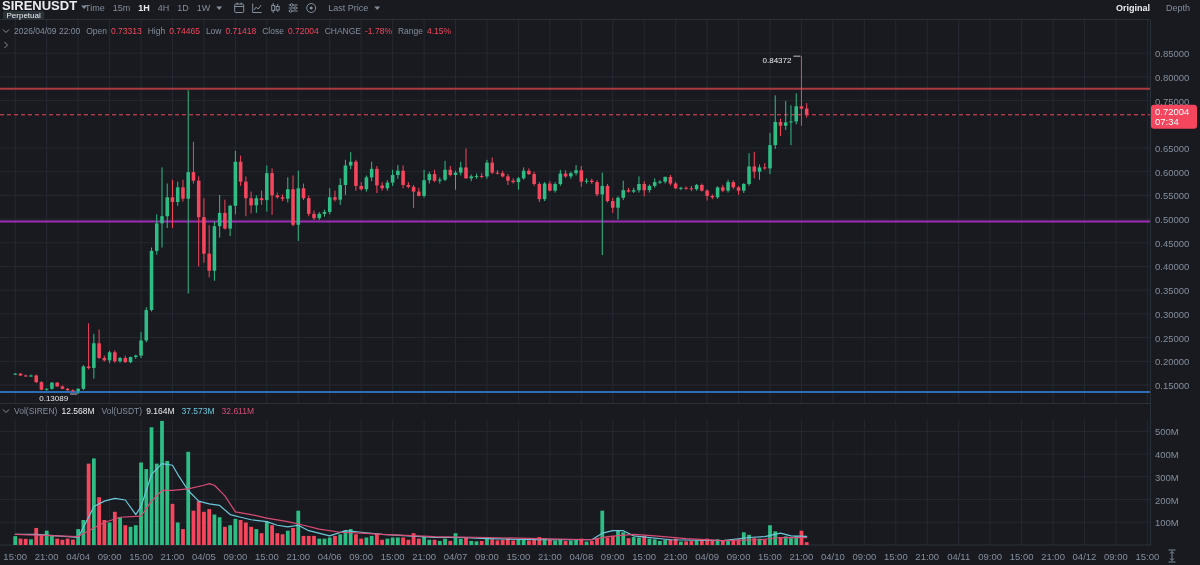  What do you see at coordinates (95, 8) in the screenshot?
I see `text: Time` at bounding box center [95, 8].